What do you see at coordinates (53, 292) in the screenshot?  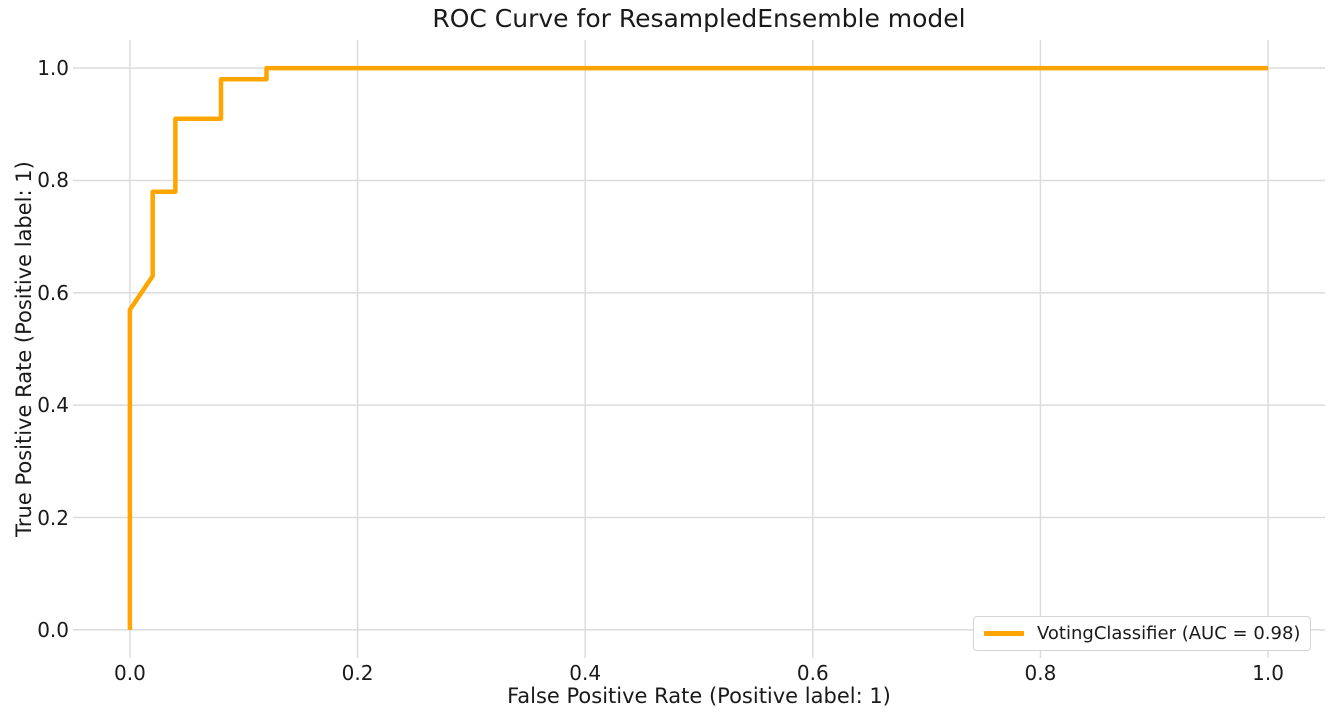 I see `y-tick-label: 0.6` at bounding box center [53, 292].